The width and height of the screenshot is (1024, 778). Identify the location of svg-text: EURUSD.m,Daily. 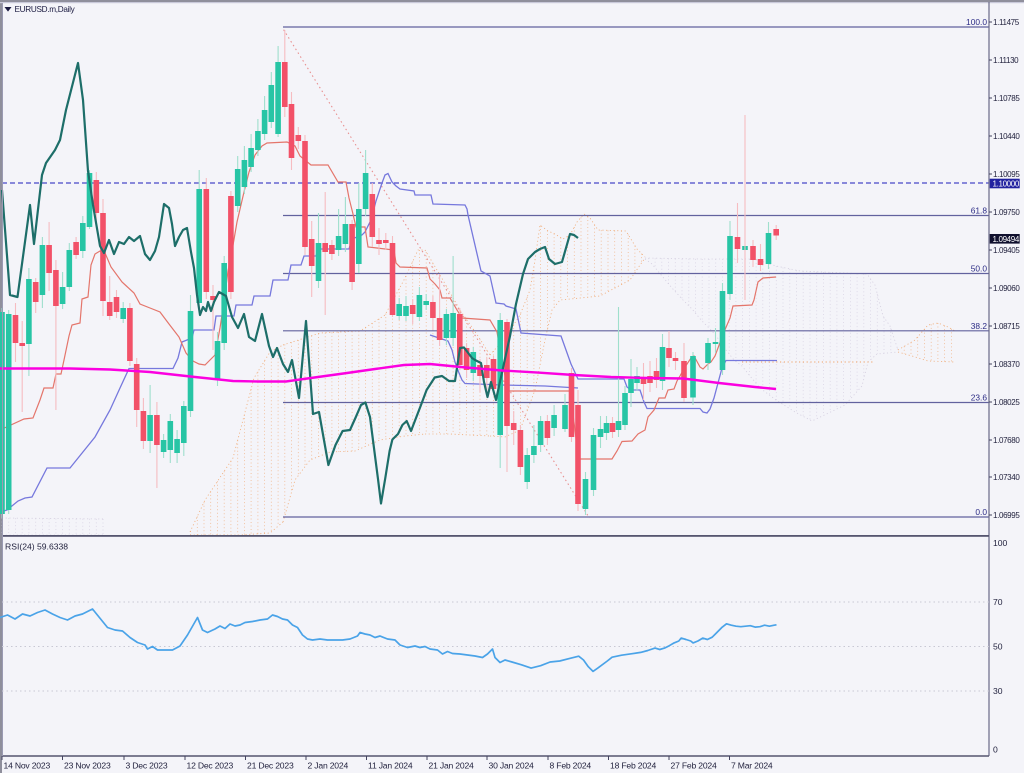
(45, 9).